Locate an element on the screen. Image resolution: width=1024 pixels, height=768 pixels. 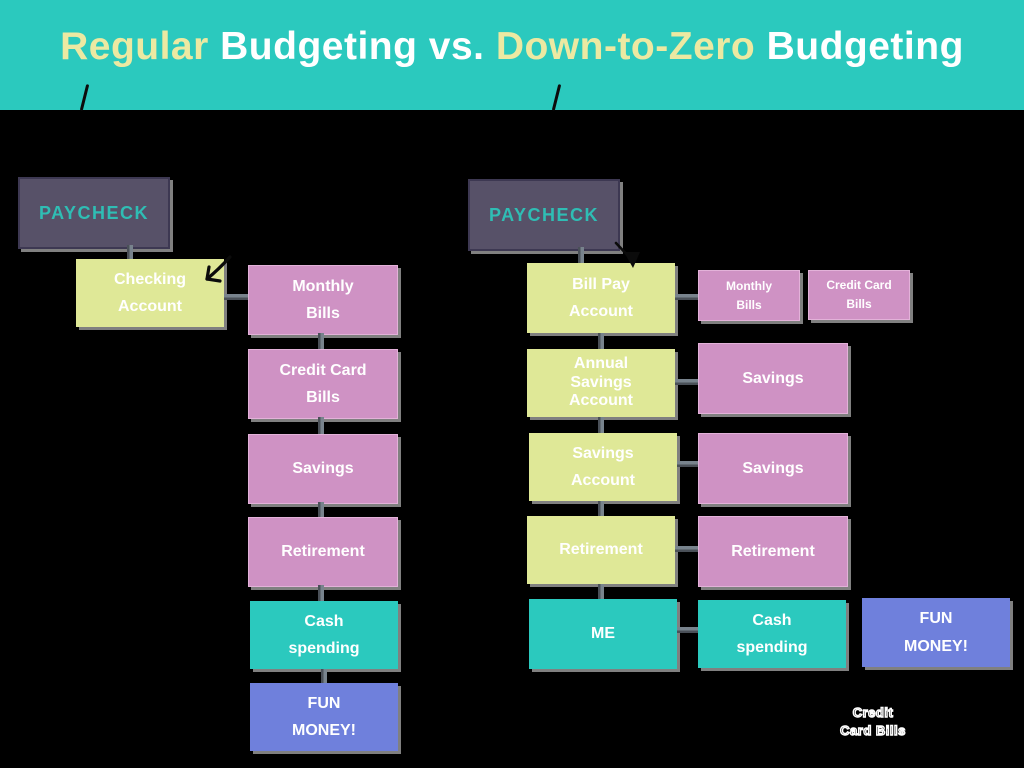
node-checking-account: Checking Account is located at coordinates (150, 293).